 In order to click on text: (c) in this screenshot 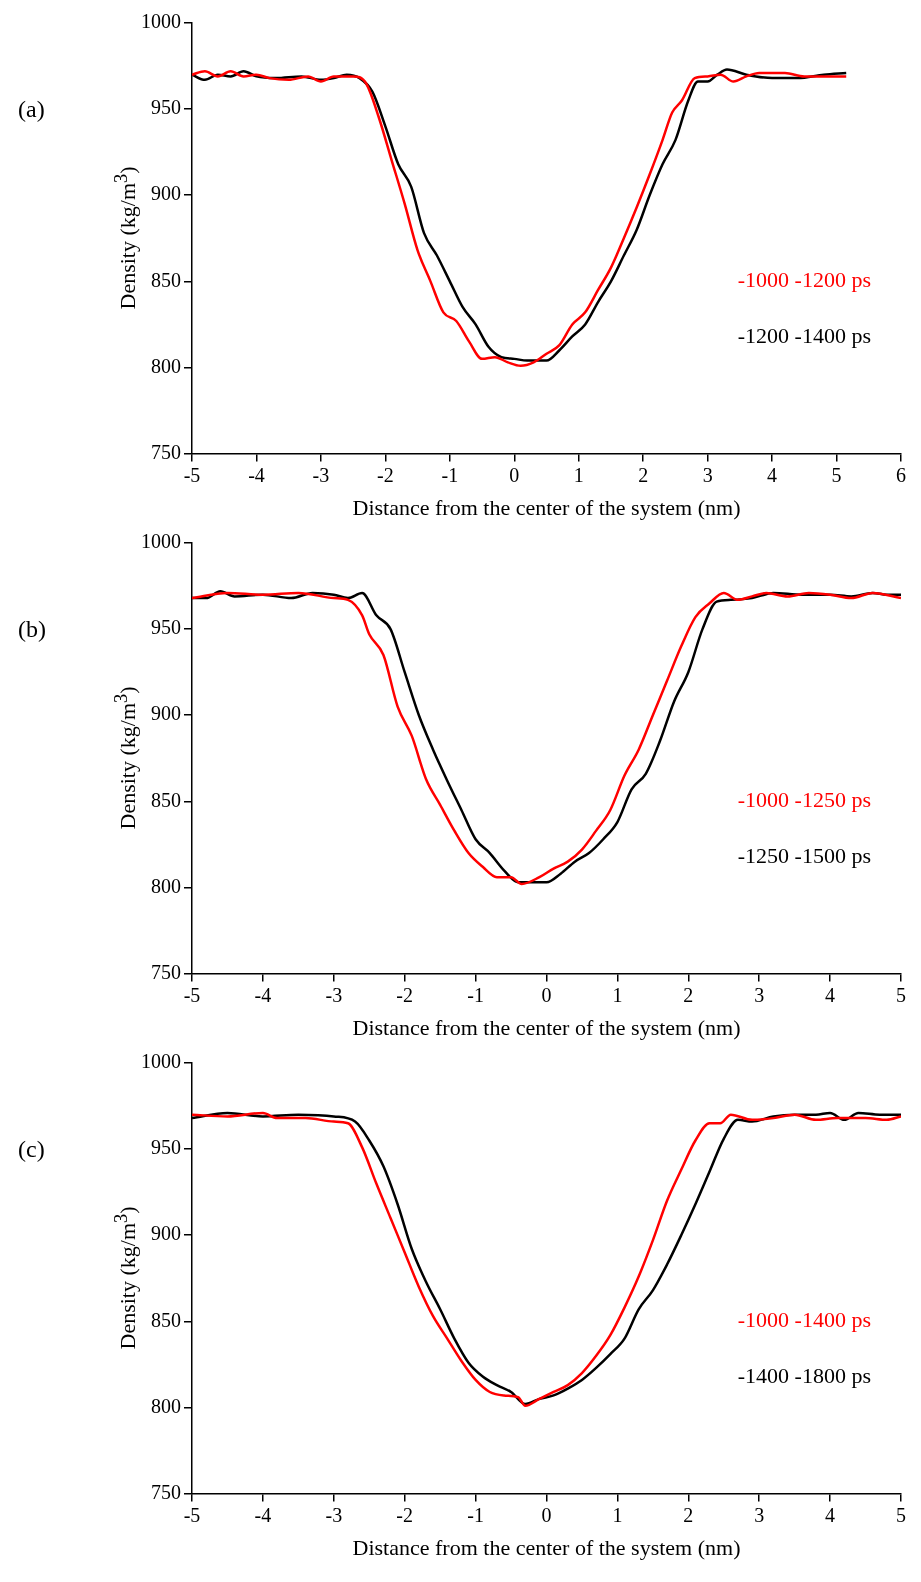, I will do `click(31, 1149)`.